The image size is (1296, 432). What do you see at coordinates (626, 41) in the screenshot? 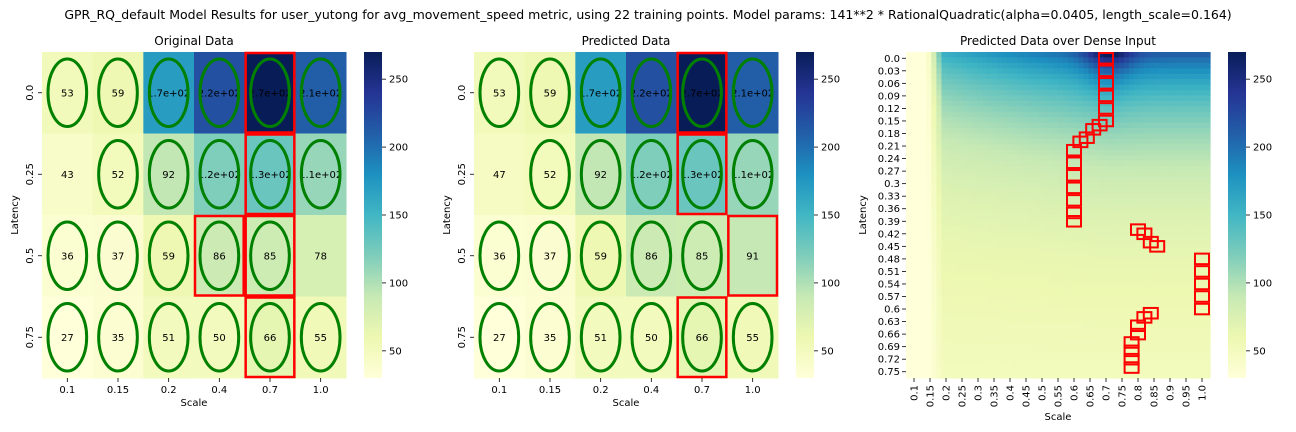
I see `chart-title: Predicted Data` at bounding box center [626, 41].